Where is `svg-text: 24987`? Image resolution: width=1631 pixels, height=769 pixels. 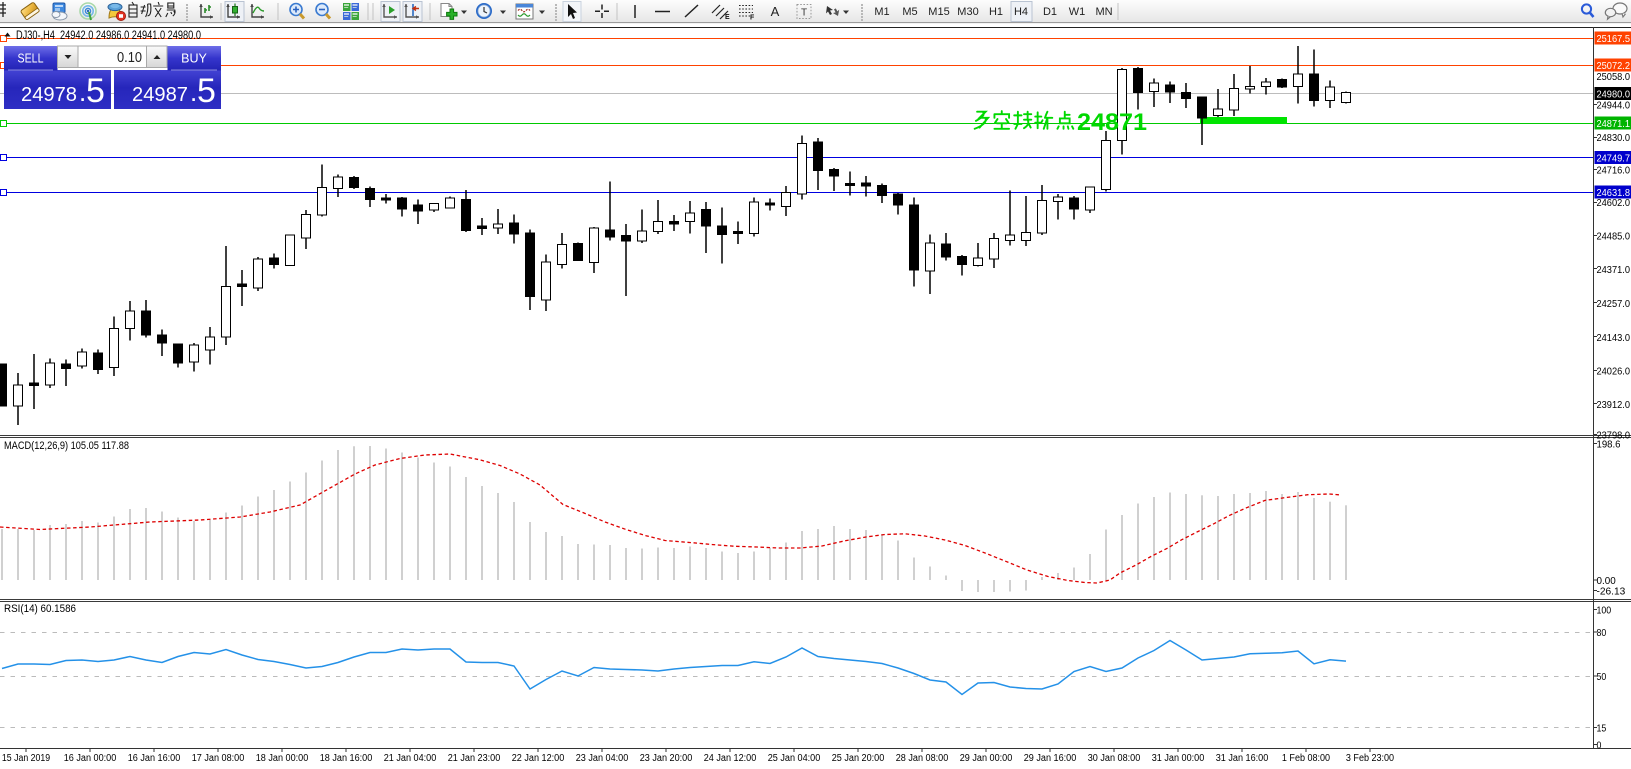
svg-text: 24987 is located at coordinates (160, 95).